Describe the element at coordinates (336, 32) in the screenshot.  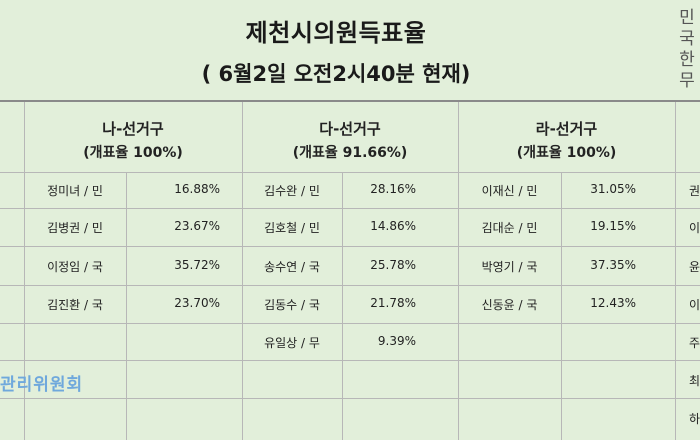
I see `page-title: 제천시의원득표율` at that location.